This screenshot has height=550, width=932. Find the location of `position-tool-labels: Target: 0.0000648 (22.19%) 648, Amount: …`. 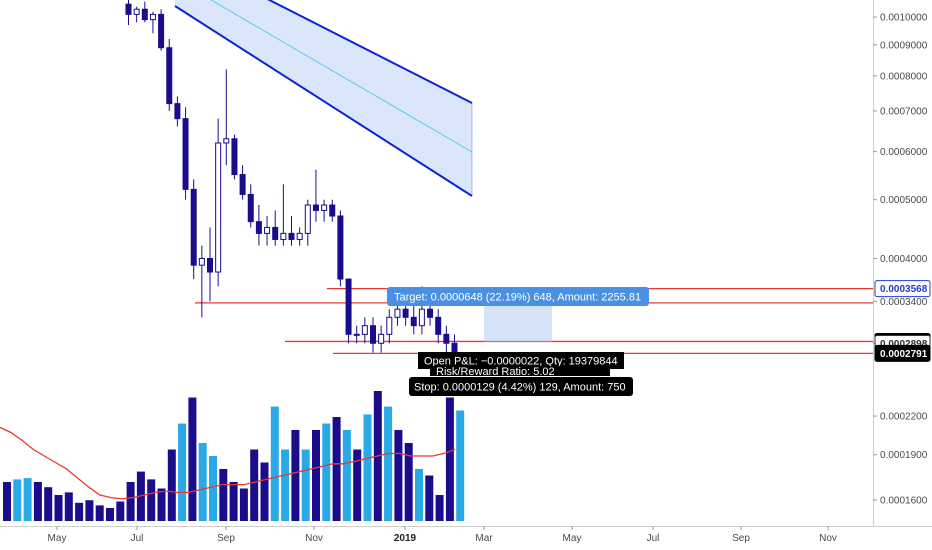

position-tool-labels: Target: 0.0000648 (22.19%) 648, Amount: … is located at coordinates (518, 341).